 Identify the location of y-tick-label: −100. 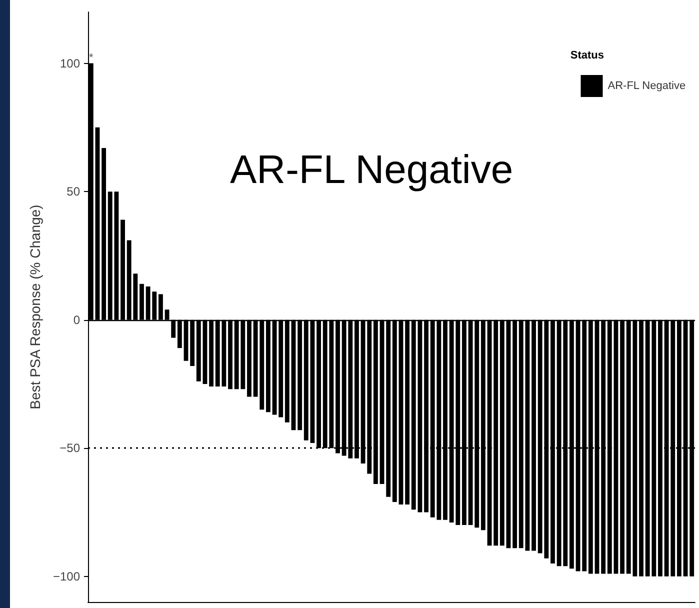
(66, 576).